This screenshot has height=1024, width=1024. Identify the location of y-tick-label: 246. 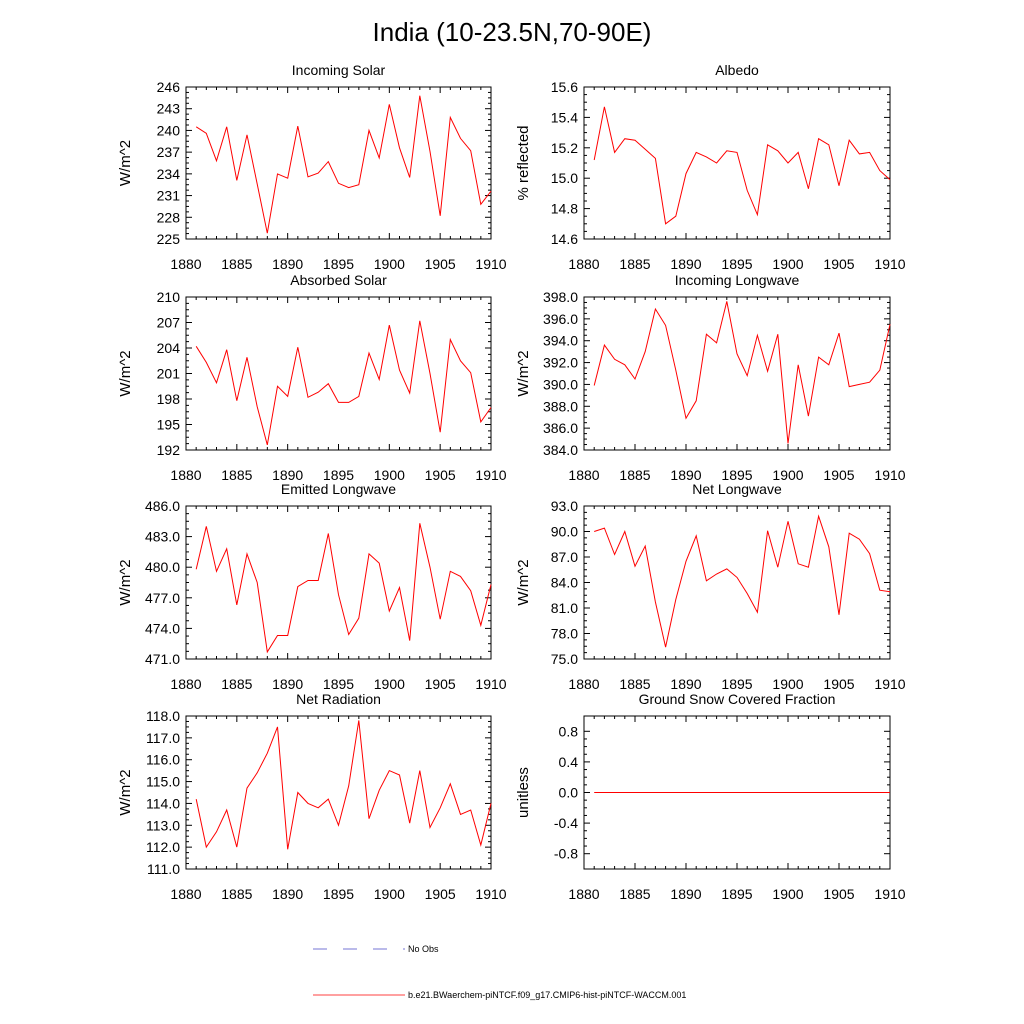
(169, 87).